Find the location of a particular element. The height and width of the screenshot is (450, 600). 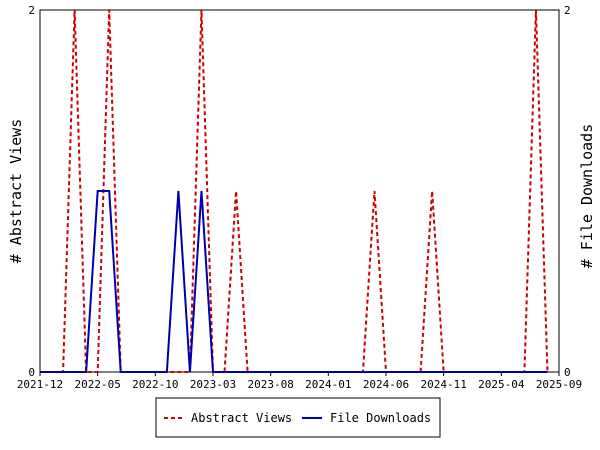

x-tick-label: 2025-09 is located at coordinates (559, 384).